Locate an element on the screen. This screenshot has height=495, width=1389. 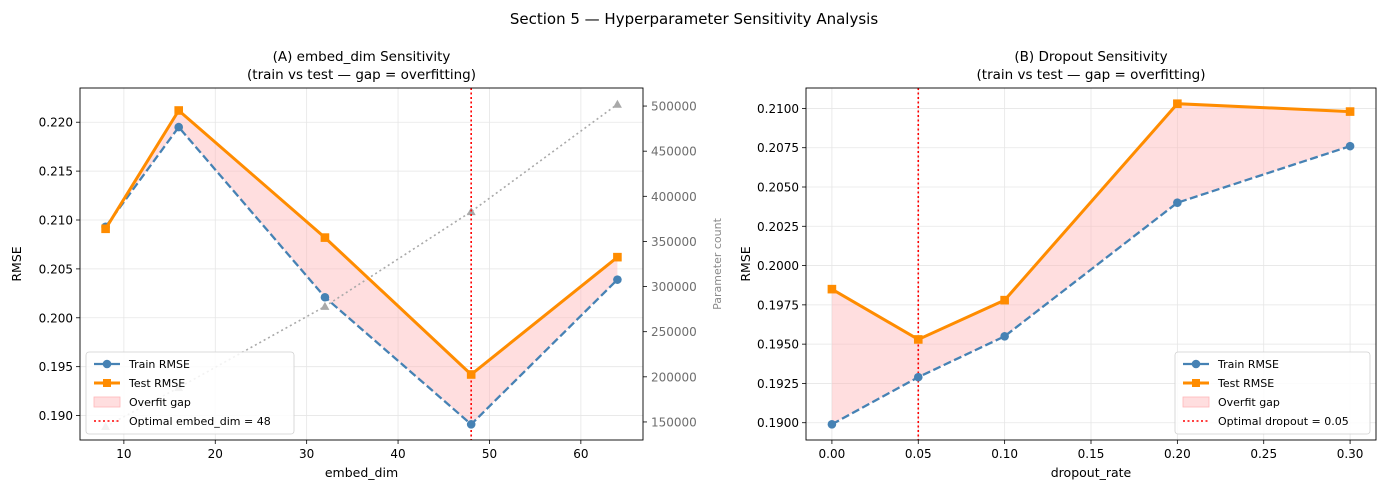
y-tick-label: 0.1950 is located at coordinates (778, 345).